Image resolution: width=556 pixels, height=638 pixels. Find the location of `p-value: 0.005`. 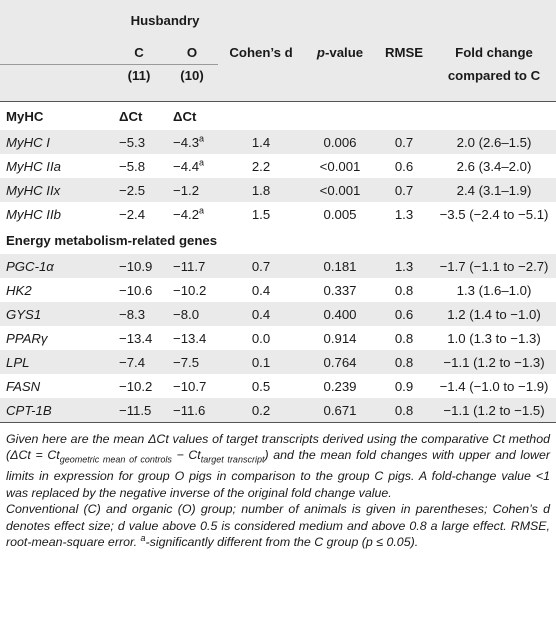

p-value: 0.005 is located at coordinates (340, 214).